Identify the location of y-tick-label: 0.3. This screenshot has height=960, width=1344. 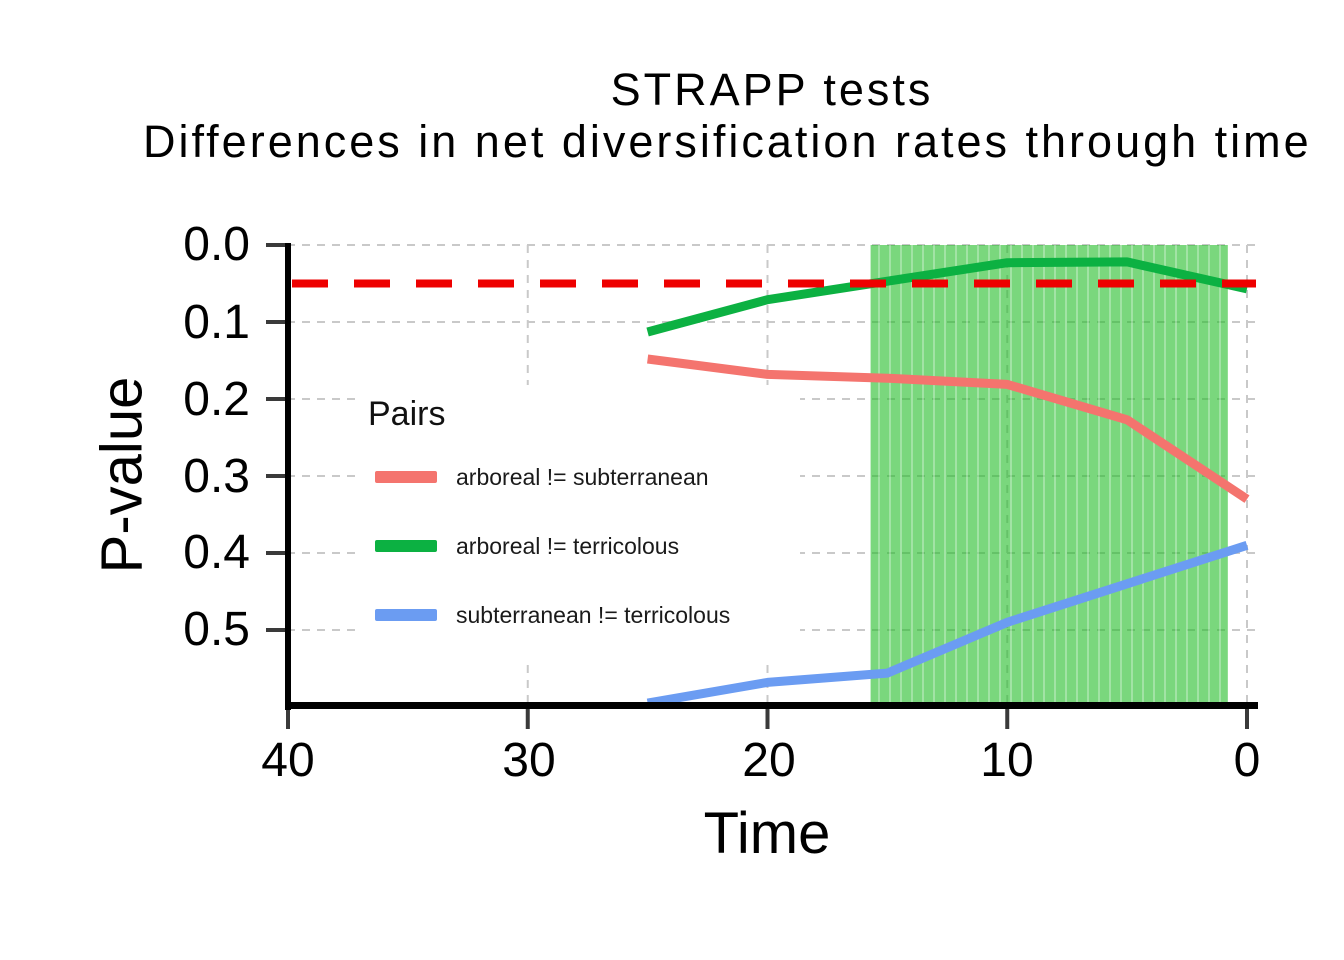
(216, 476).